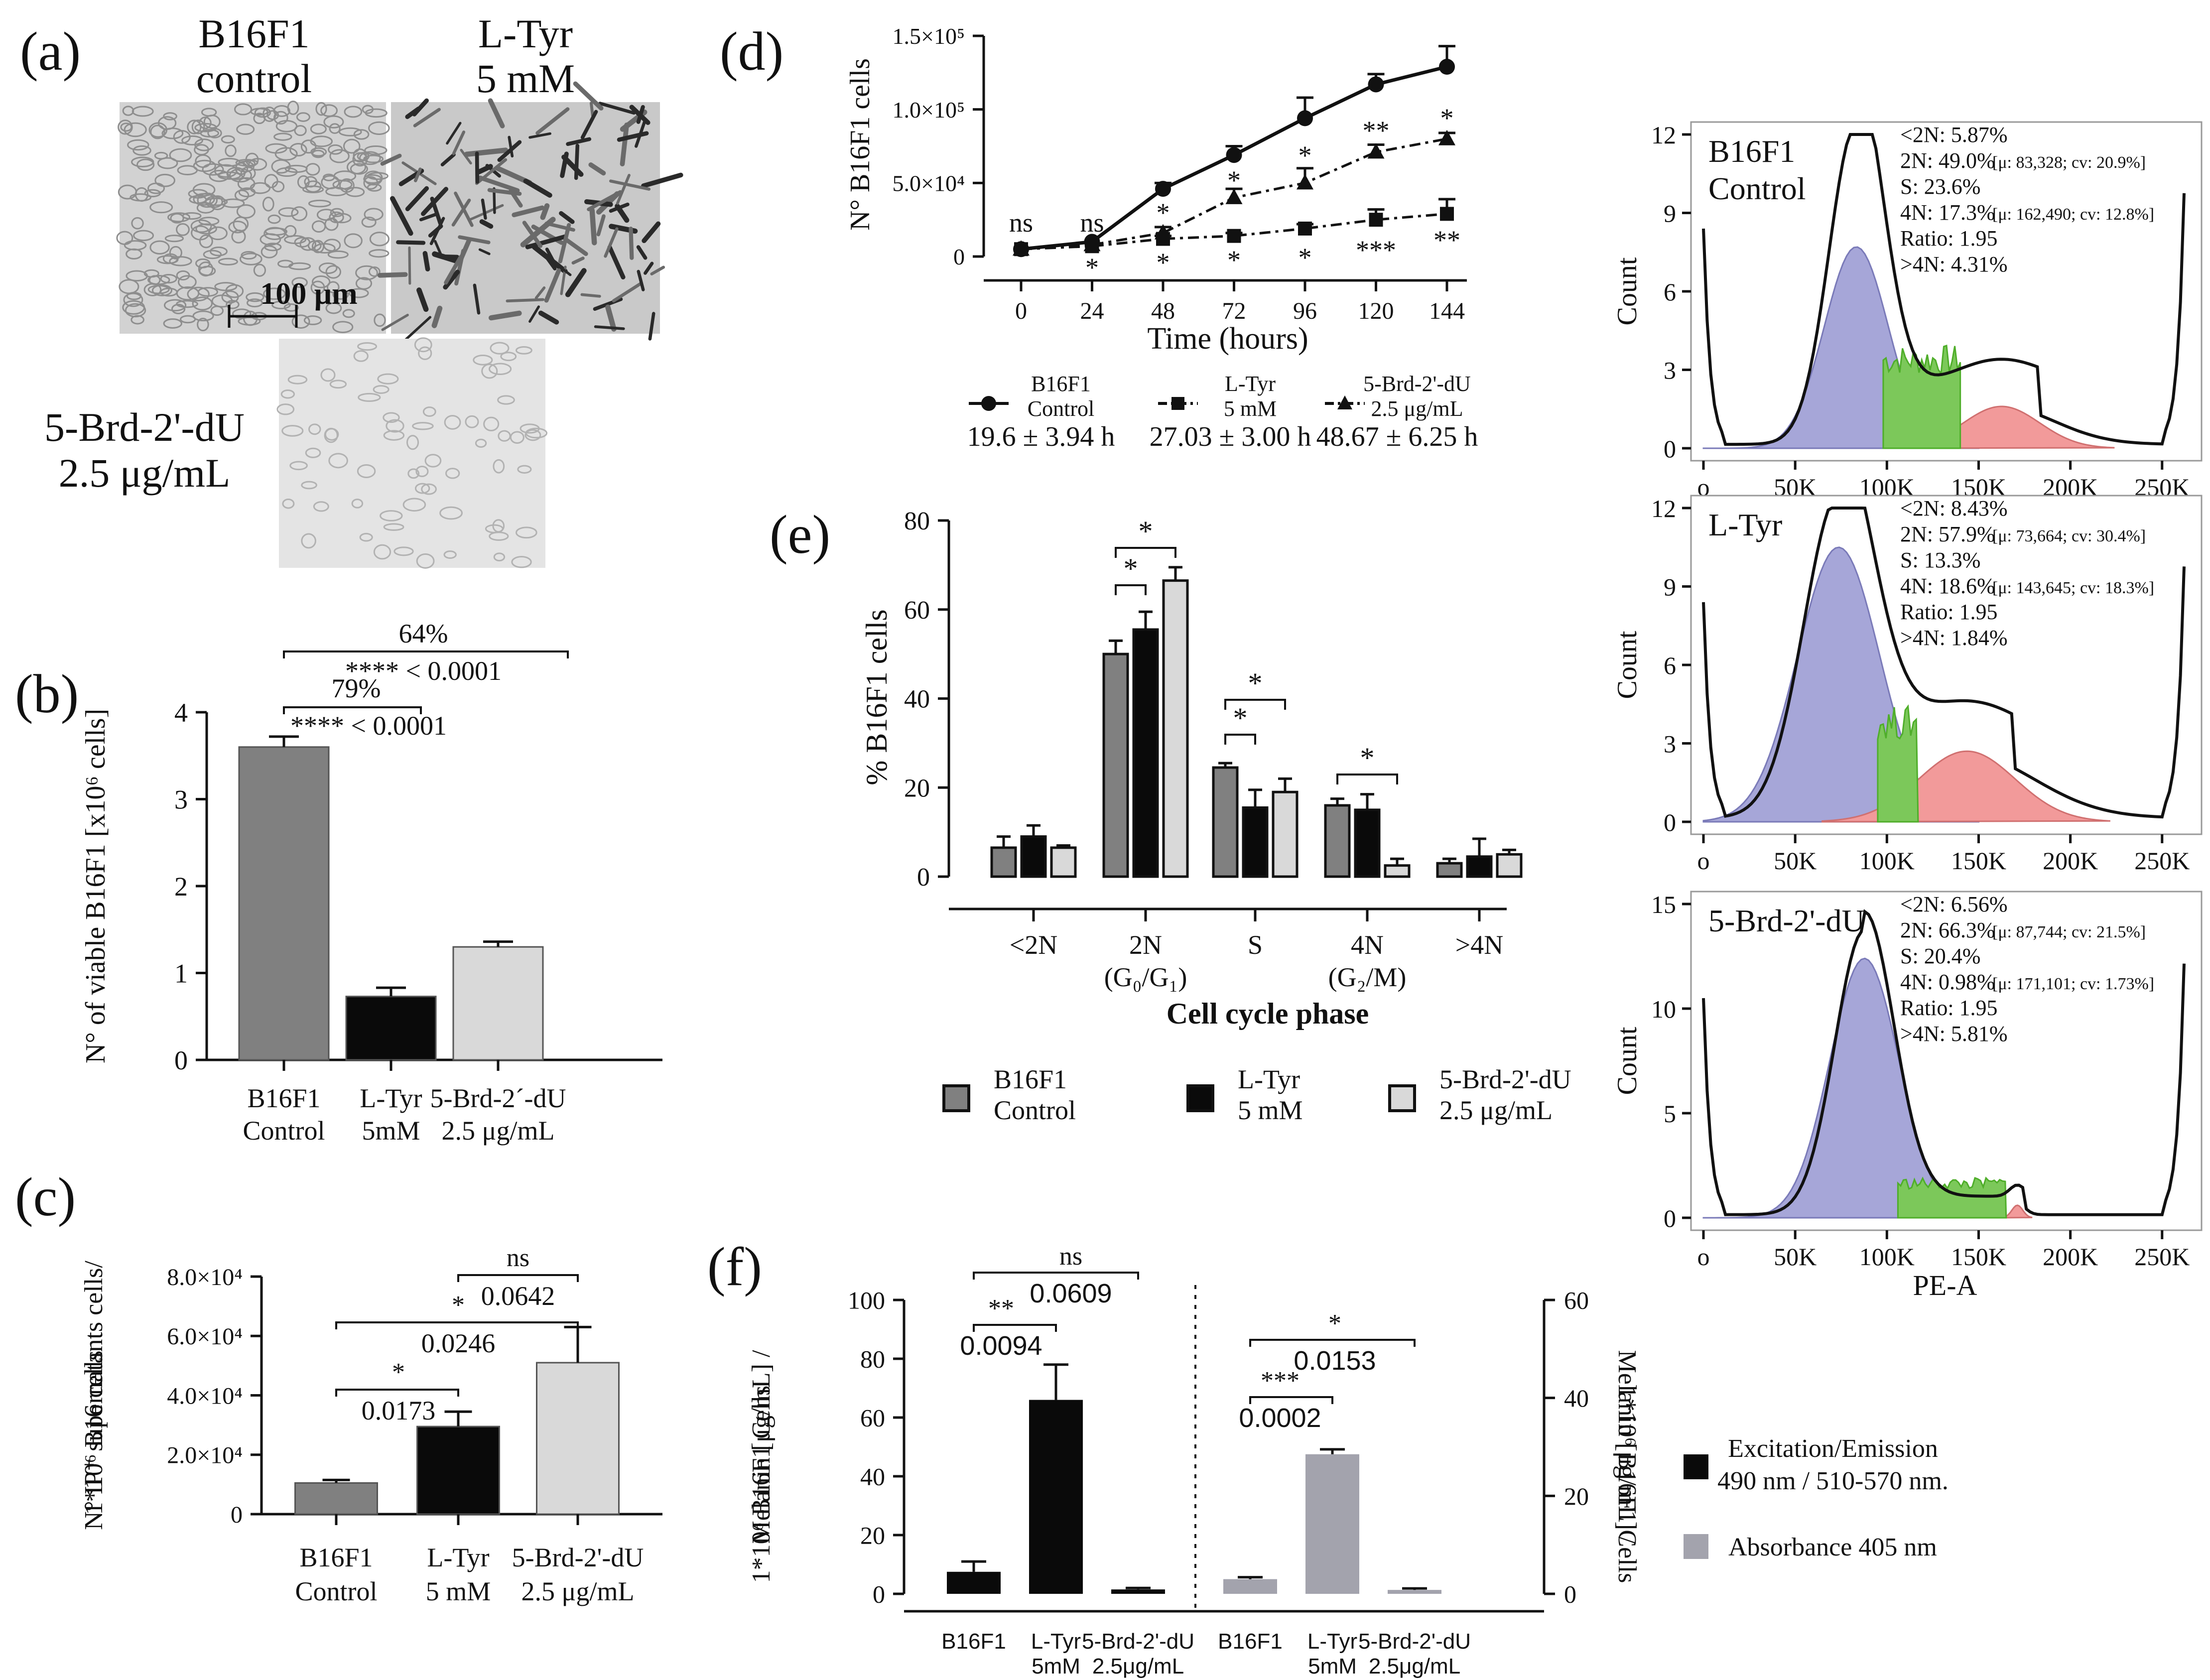 This screenshot has height=1680, width=2210. What do you see at coordinates (1696, 1467) in the screenshot?
I see `legend-swatch` at bounding box center [1696, 1467].